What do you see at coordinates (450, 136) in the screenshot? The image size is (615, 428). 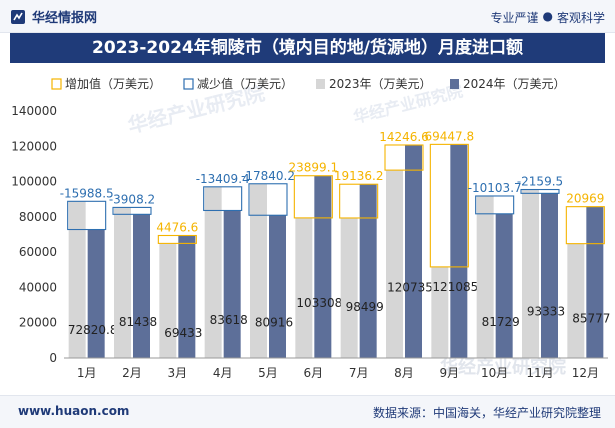 I see `change-label: 69447.8` at bounding box center [450, 136].